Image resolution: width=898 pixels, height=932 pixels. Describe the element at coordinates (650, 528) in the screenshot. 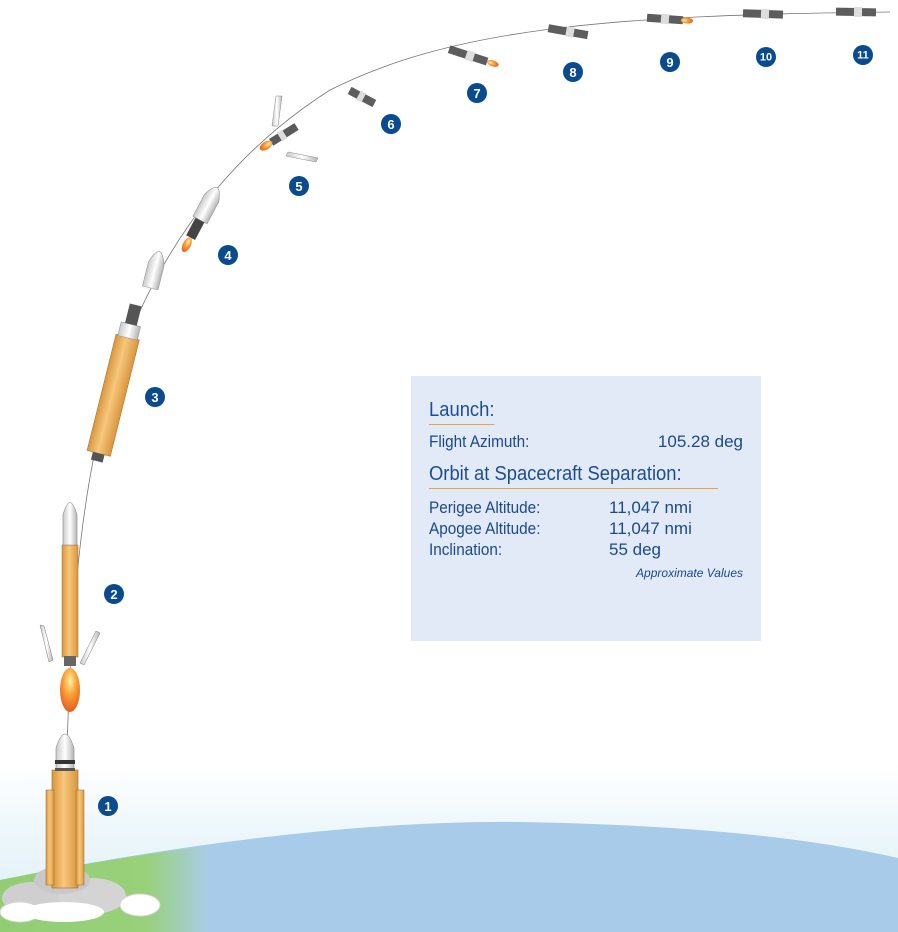

I see `apogee-value: 11,047 nmi` at that location.